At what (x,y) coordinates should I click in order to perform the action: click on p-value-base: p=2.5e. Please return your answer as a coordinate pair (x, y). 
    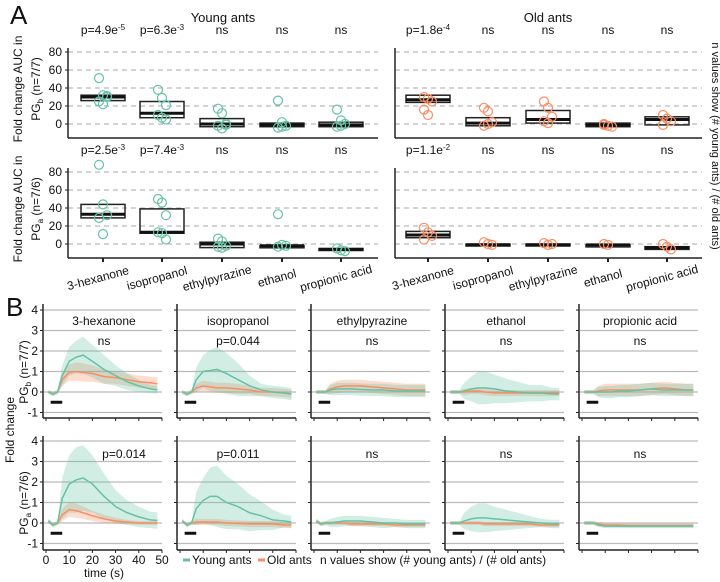
    Looking at the image, I should click on (99, 150).